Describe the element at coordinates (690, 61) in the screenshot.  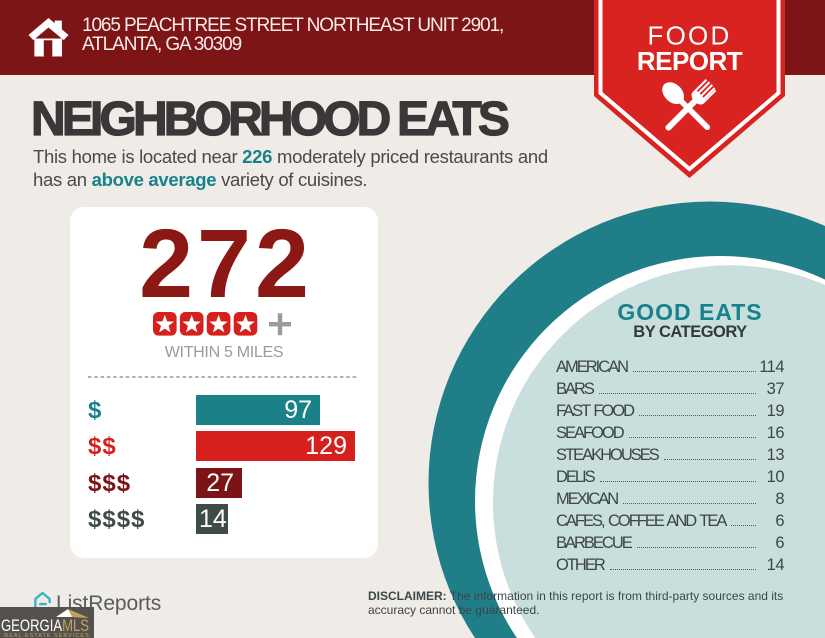
I see `svg-text: REPORT` at that location.